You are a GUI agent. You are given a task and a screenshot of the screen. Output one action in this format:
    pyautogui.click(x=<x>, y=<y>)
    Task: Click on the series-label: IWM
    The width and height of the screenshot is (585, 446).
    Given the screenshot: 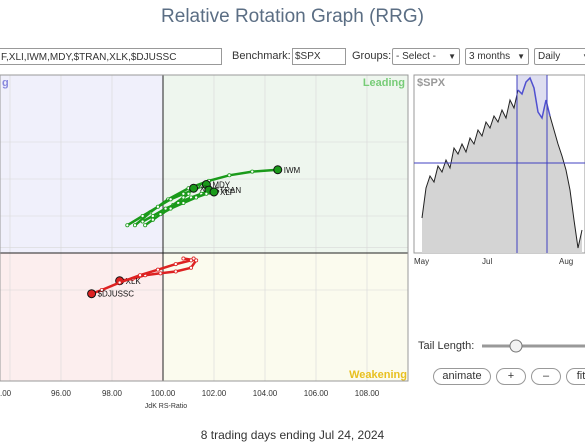 What is the action you would take?
    pyautogui.click(x=292, y=170)
    